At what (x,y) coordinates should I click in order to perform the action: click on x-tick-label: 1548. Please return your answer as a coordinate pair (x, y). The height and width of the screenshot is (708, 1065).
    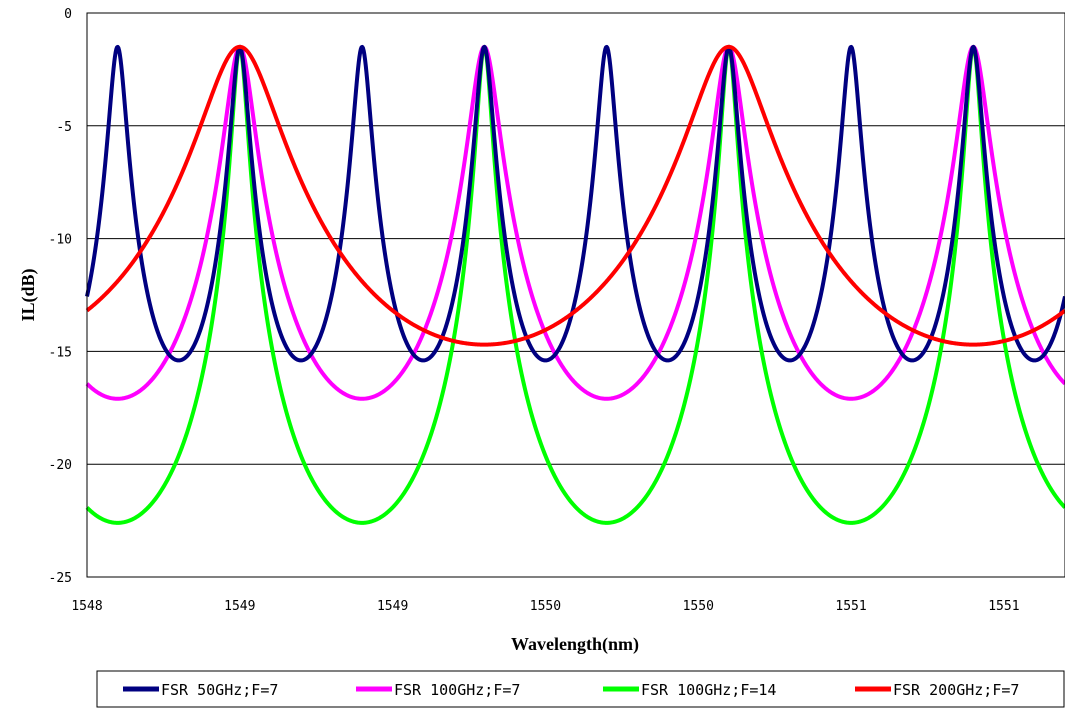
    Looking at the image, I should click on (86, 606).